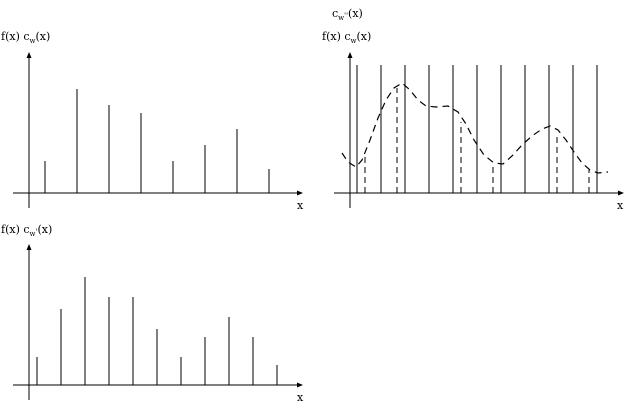 This screenshot has width=627, height=406. What do you see at coordinates (300, 397) in the screenshot?
I see `bottom-left-x-label: x` at bounding box center [300, 397].